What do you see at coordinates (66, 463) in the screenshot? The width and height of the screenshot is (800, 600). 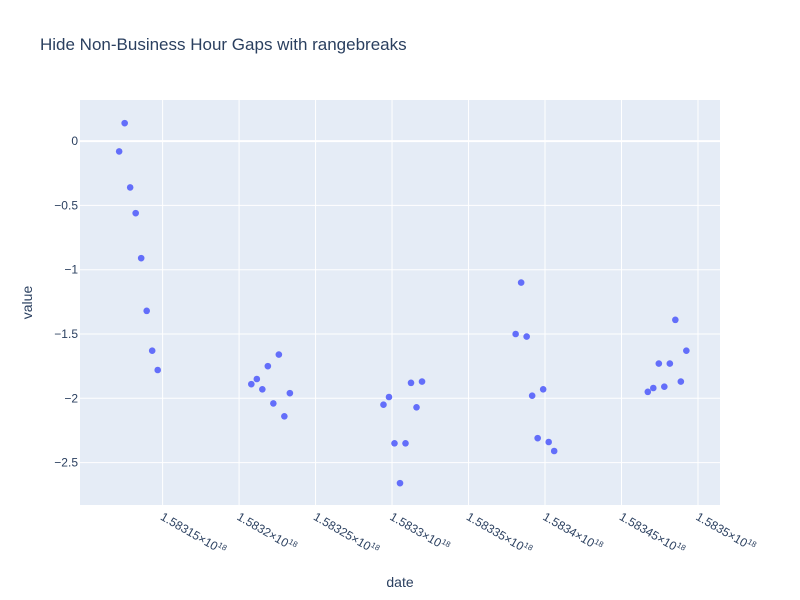 I see `y-tick-label: −2.5` at bounding box center [66, 463].